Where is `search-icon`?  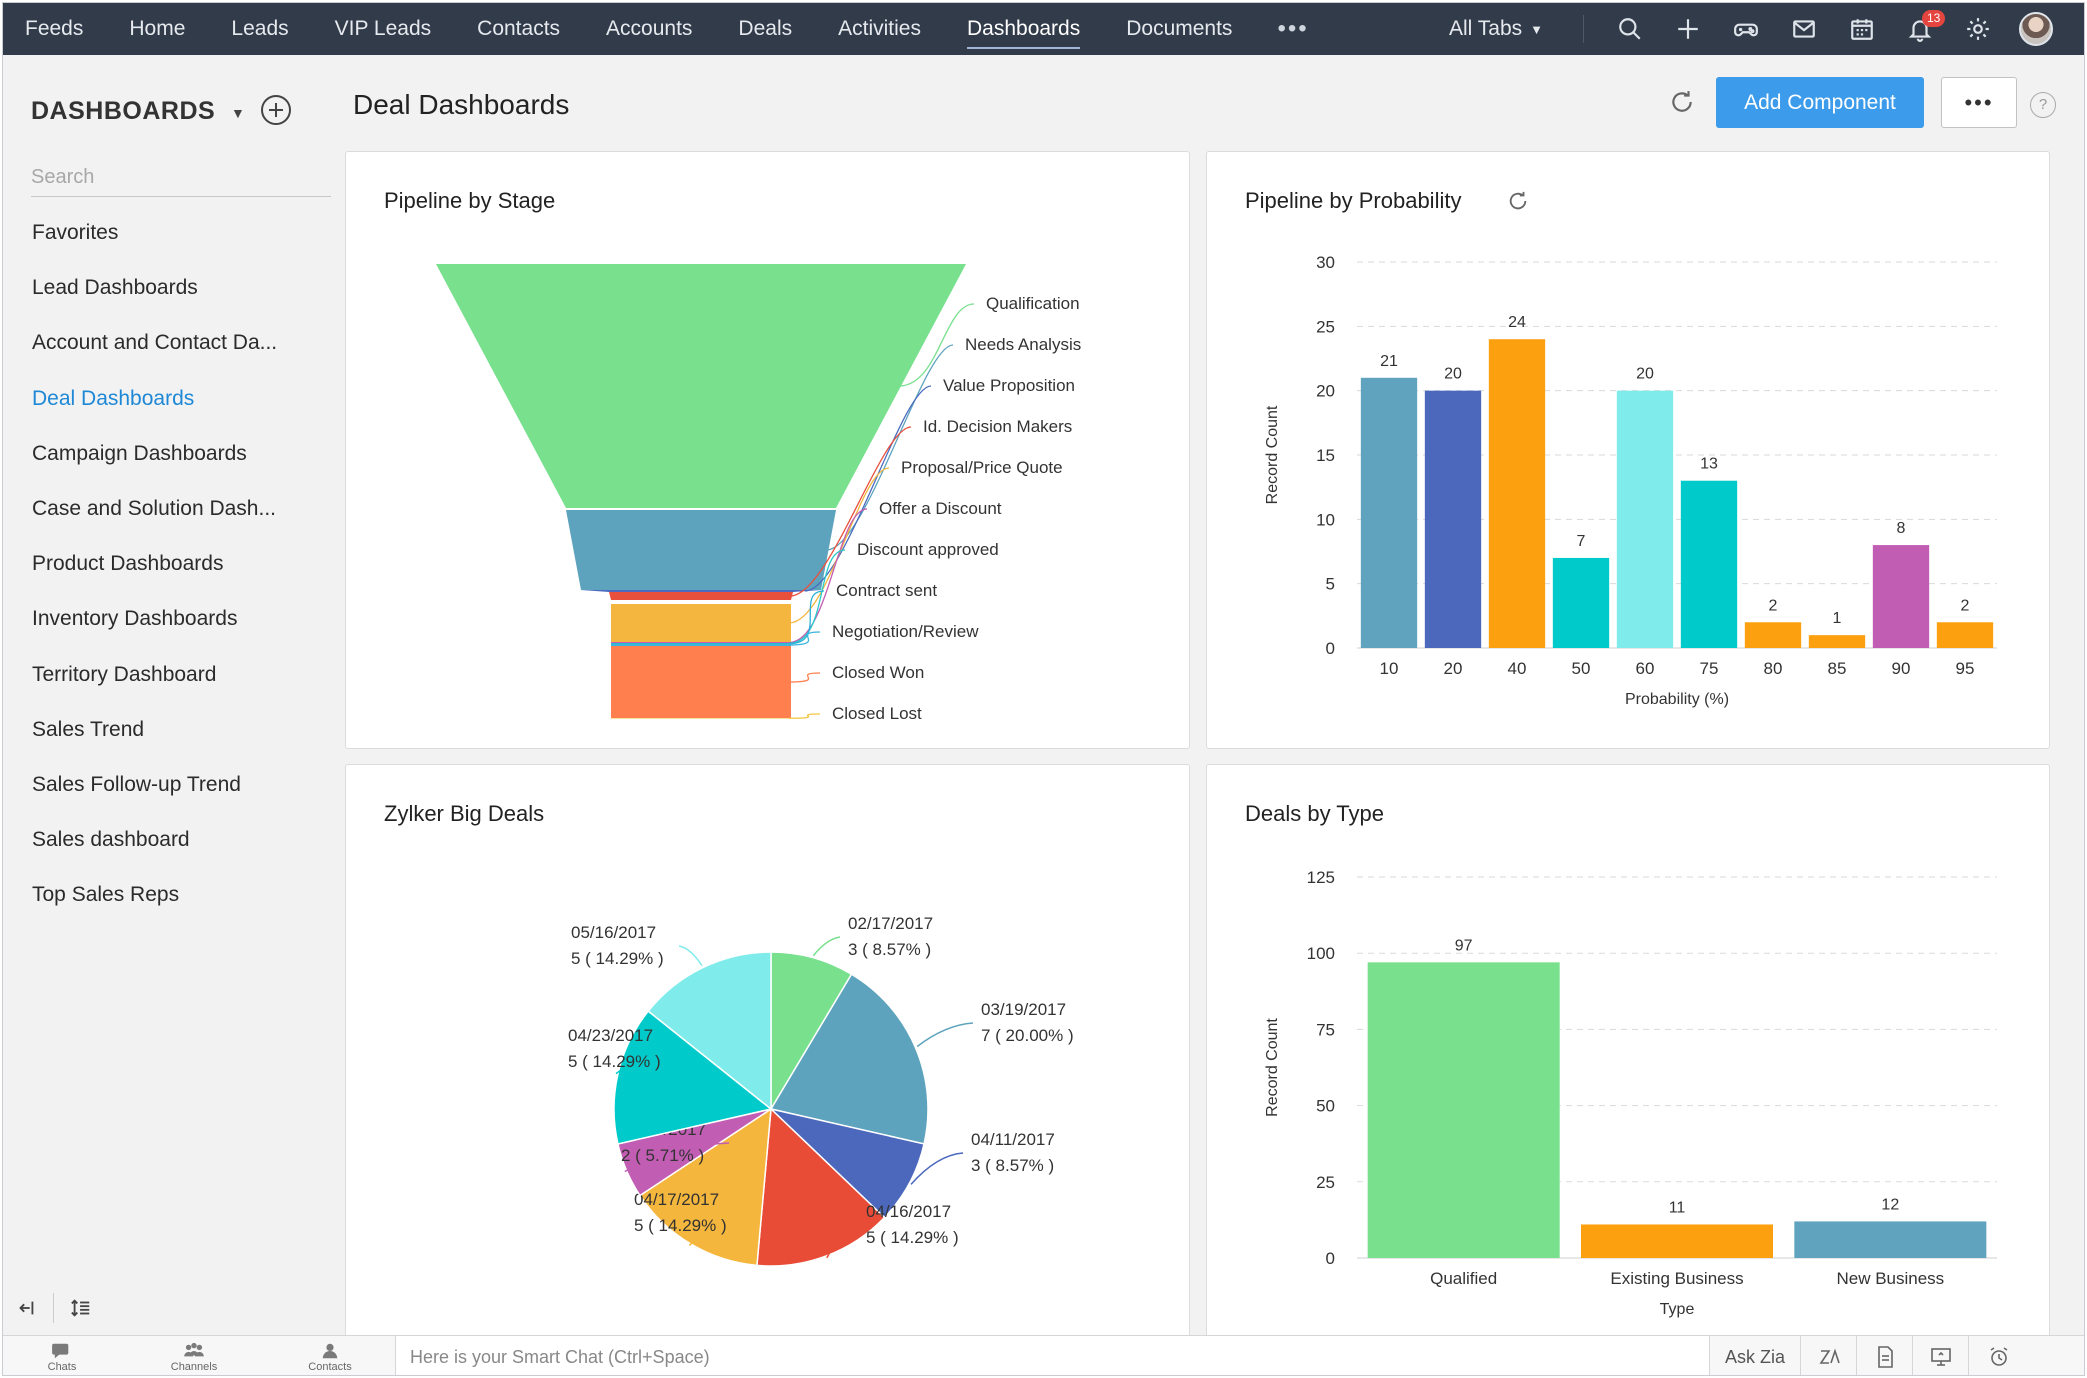
search-icon is located at coordinates (1630, 29).